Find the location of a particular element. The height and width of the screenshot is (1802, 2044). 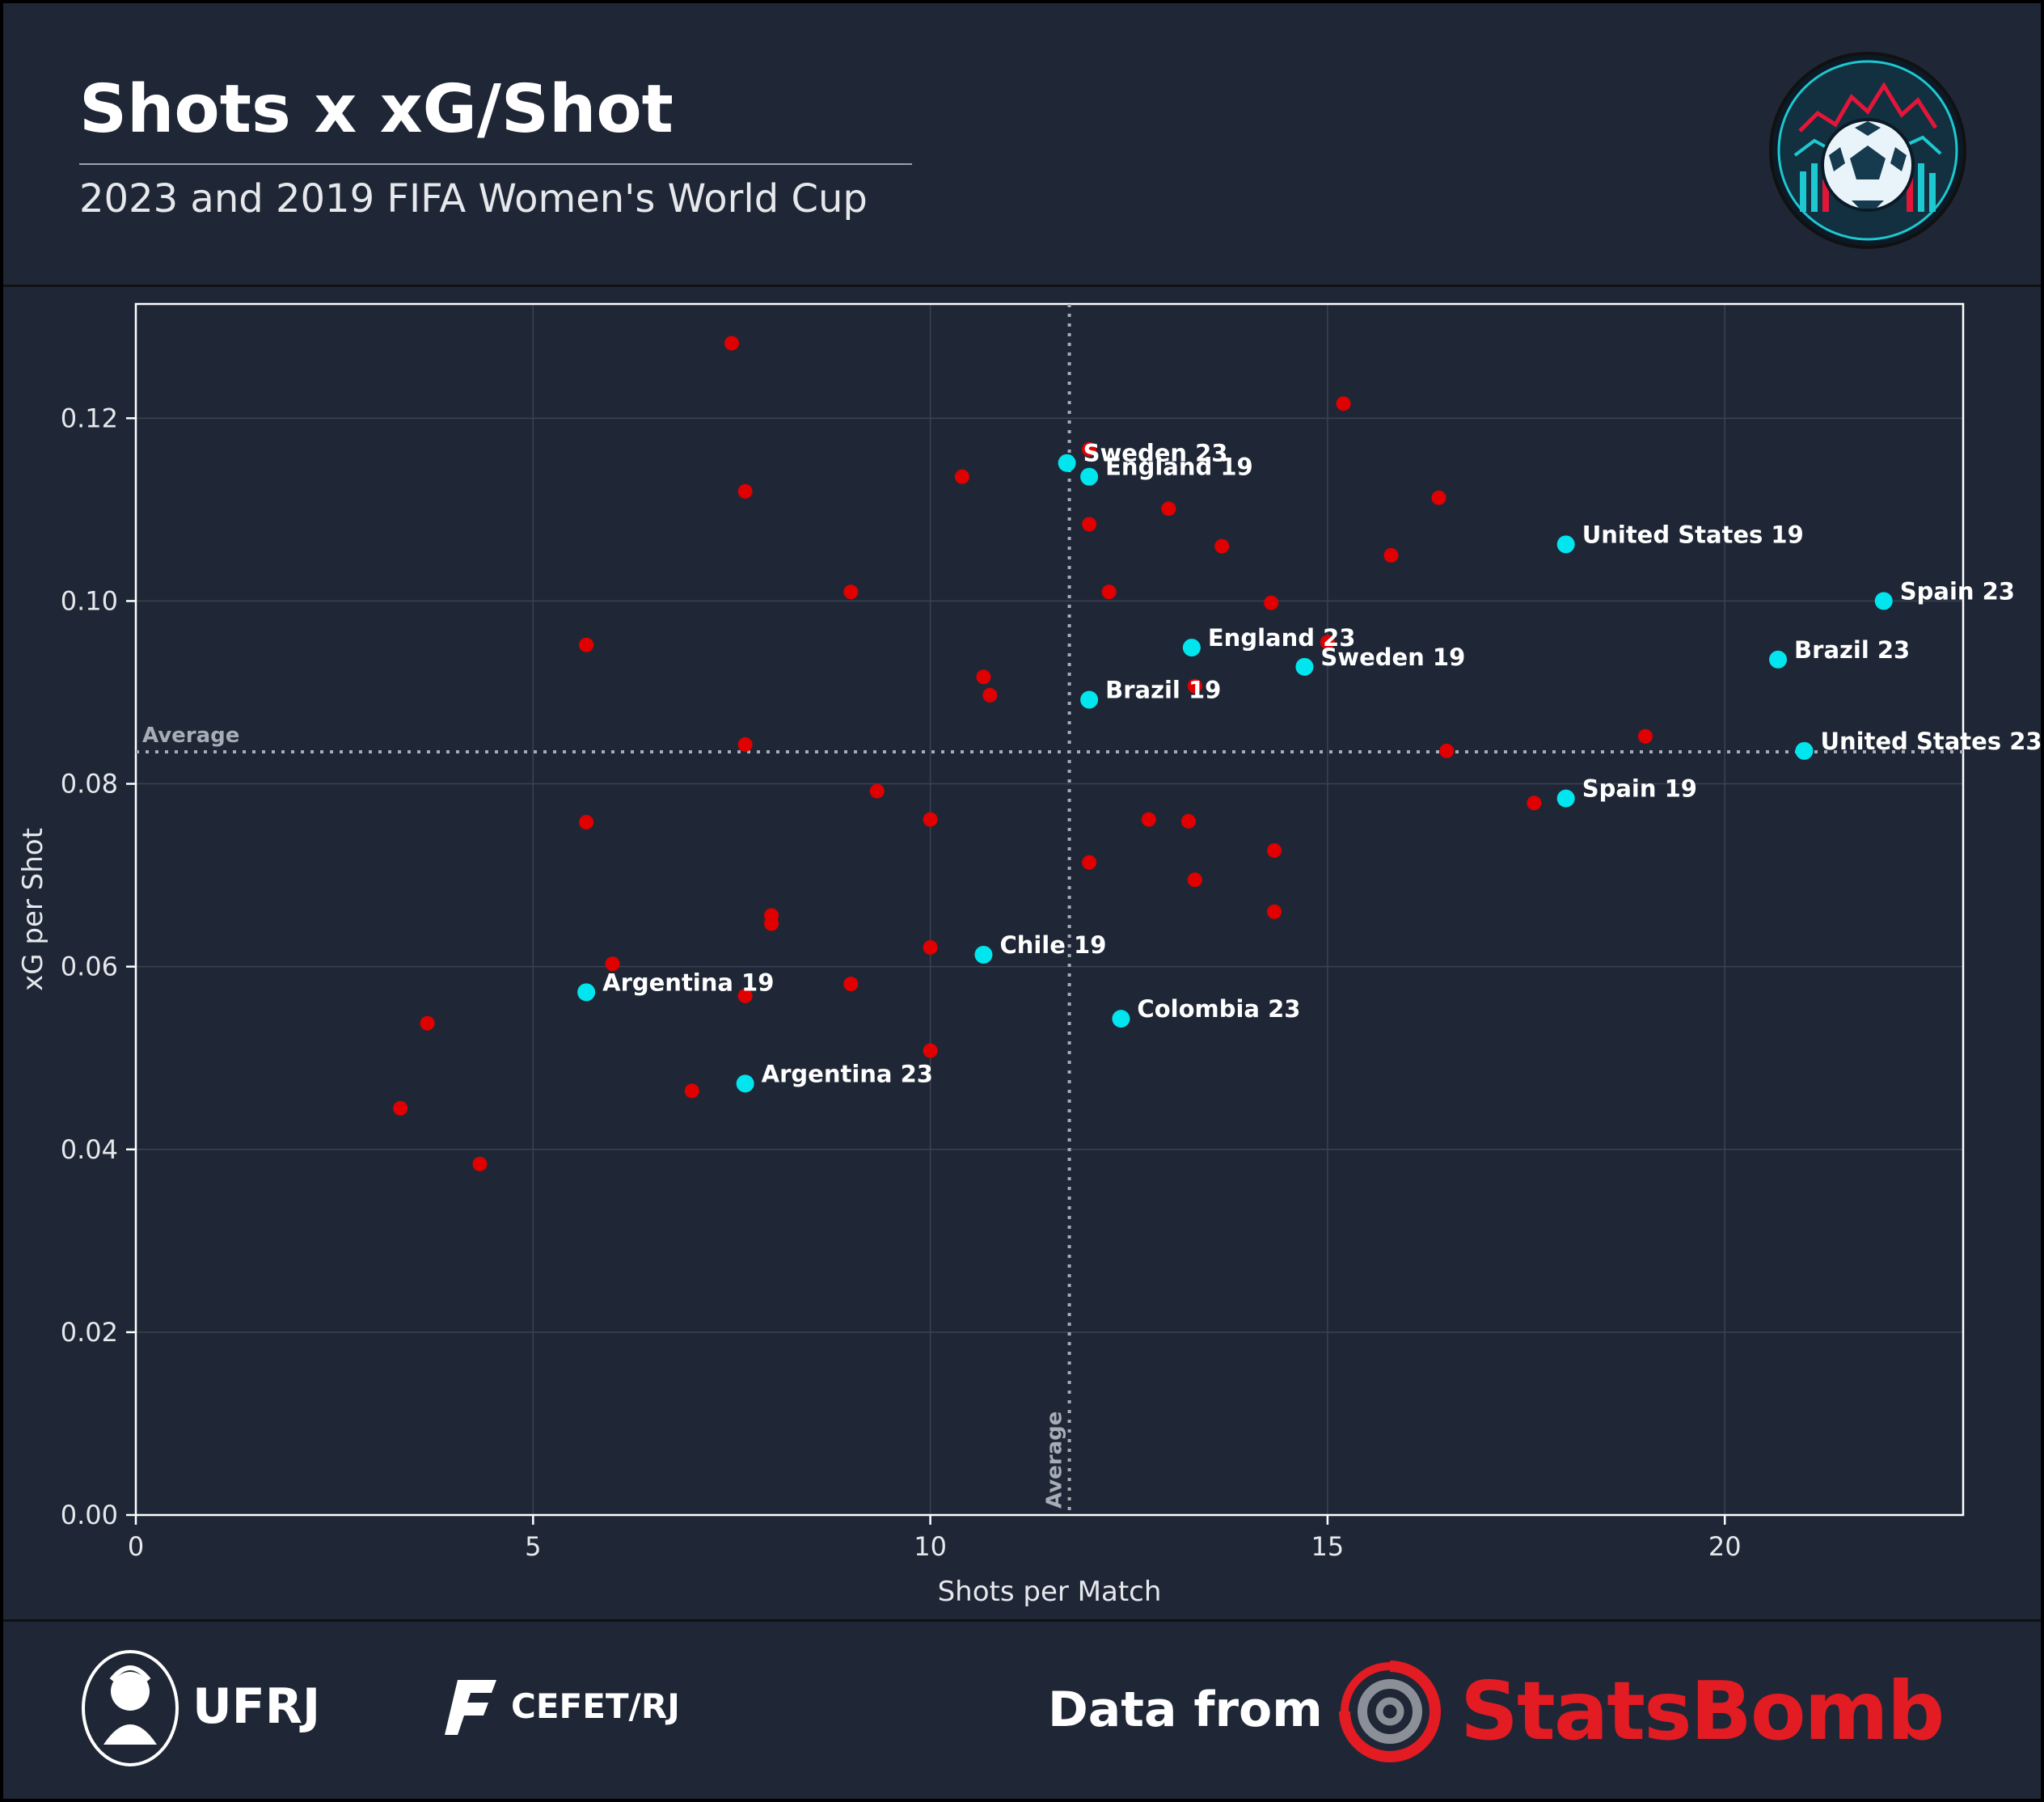

y-tick-label: 0.06 is located at coordinates (89, 967).